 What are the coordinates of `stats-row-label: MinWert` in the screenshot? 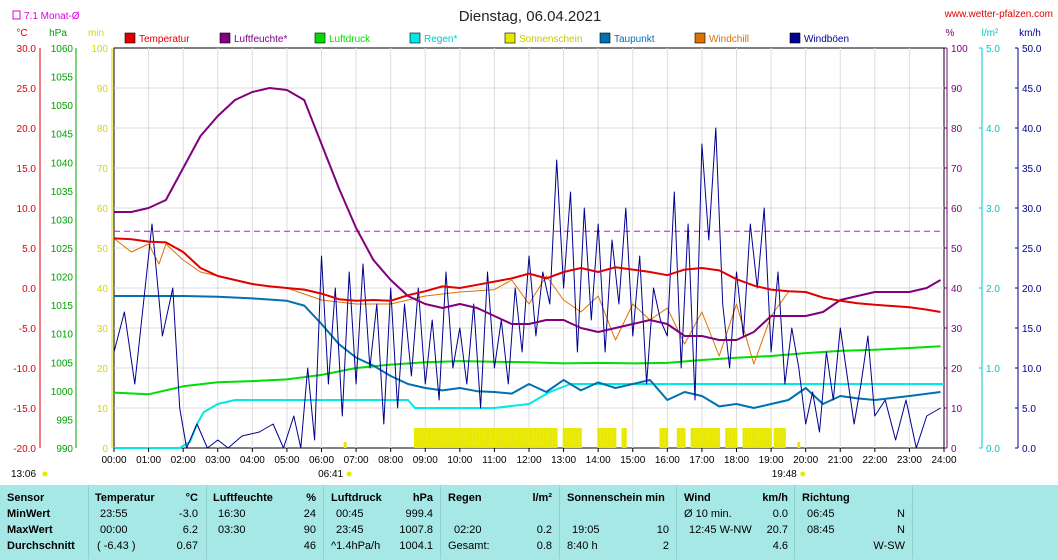 It's located at (29, 514).